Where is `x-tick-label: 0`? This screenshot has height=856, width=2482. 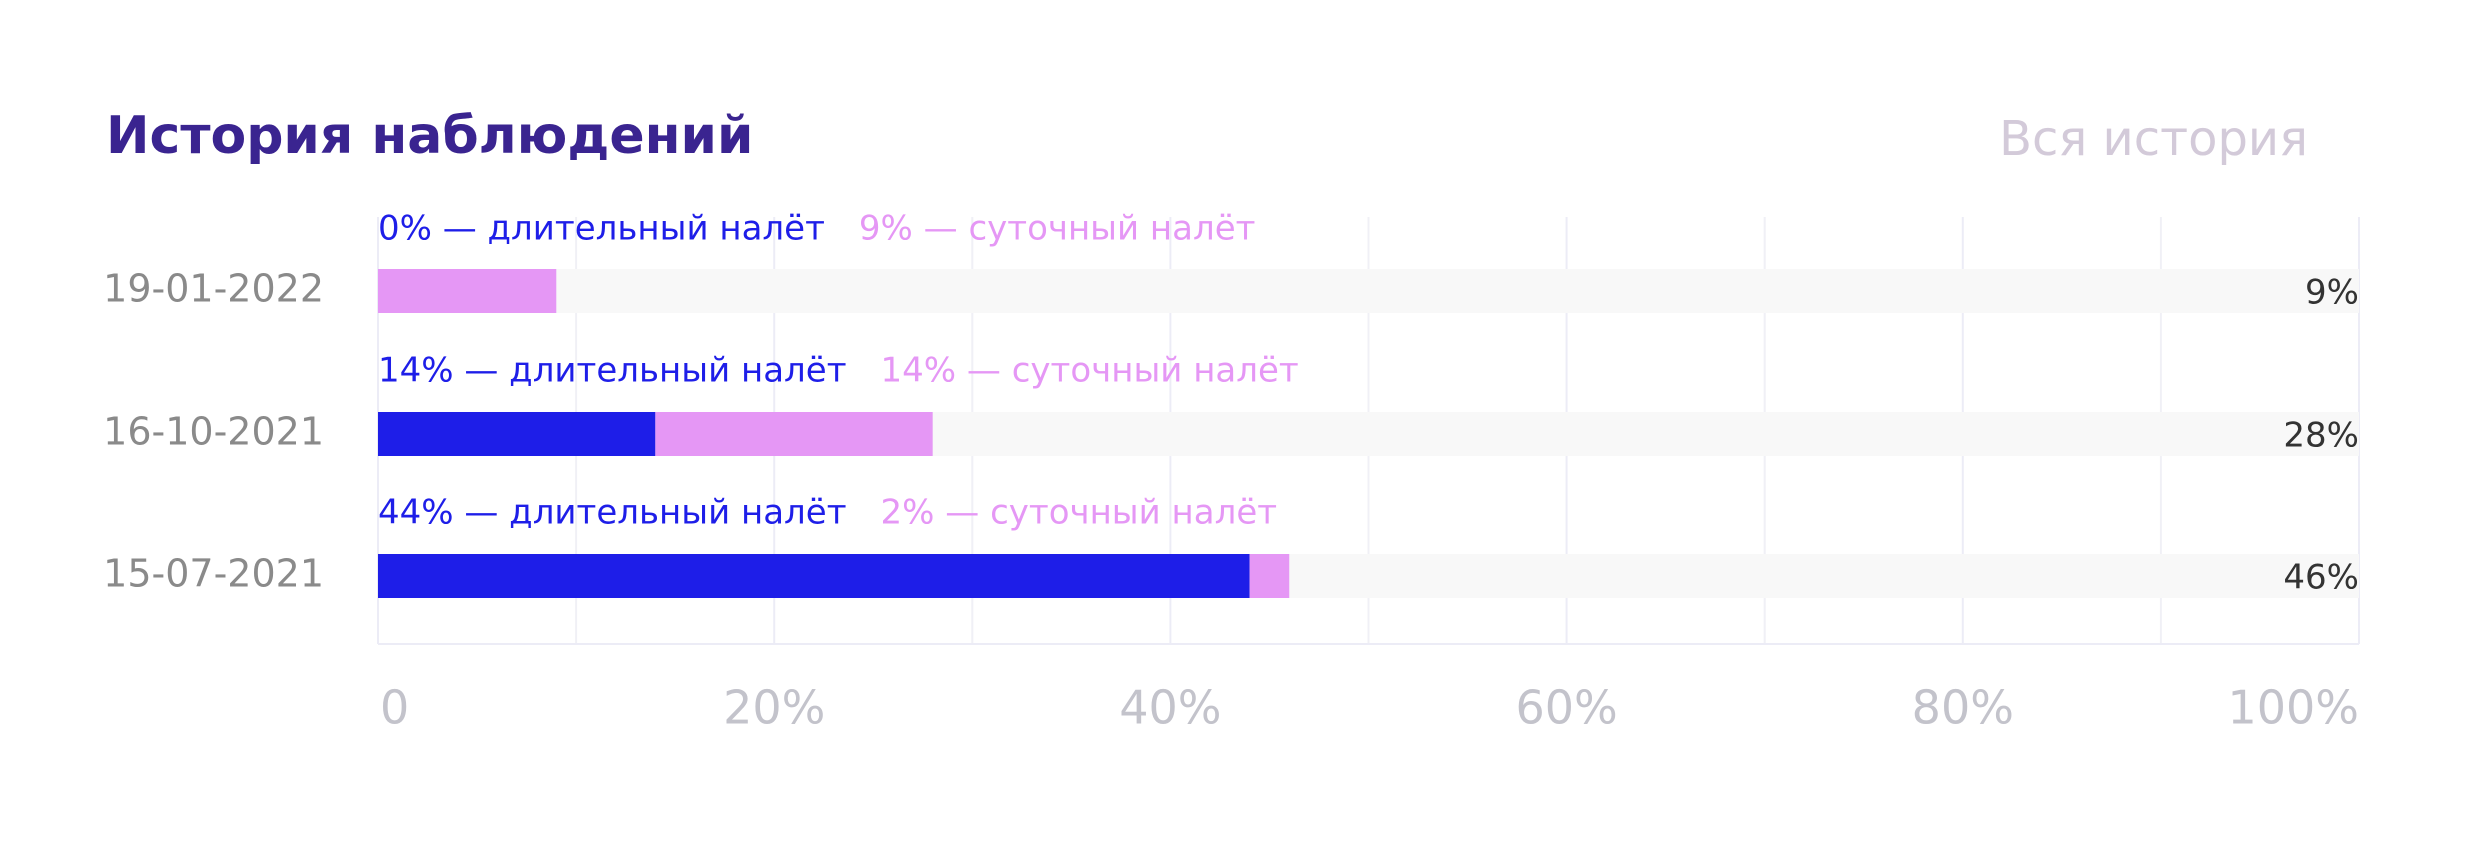 x-tick-label: 0 is located at coordinates (394, 708).